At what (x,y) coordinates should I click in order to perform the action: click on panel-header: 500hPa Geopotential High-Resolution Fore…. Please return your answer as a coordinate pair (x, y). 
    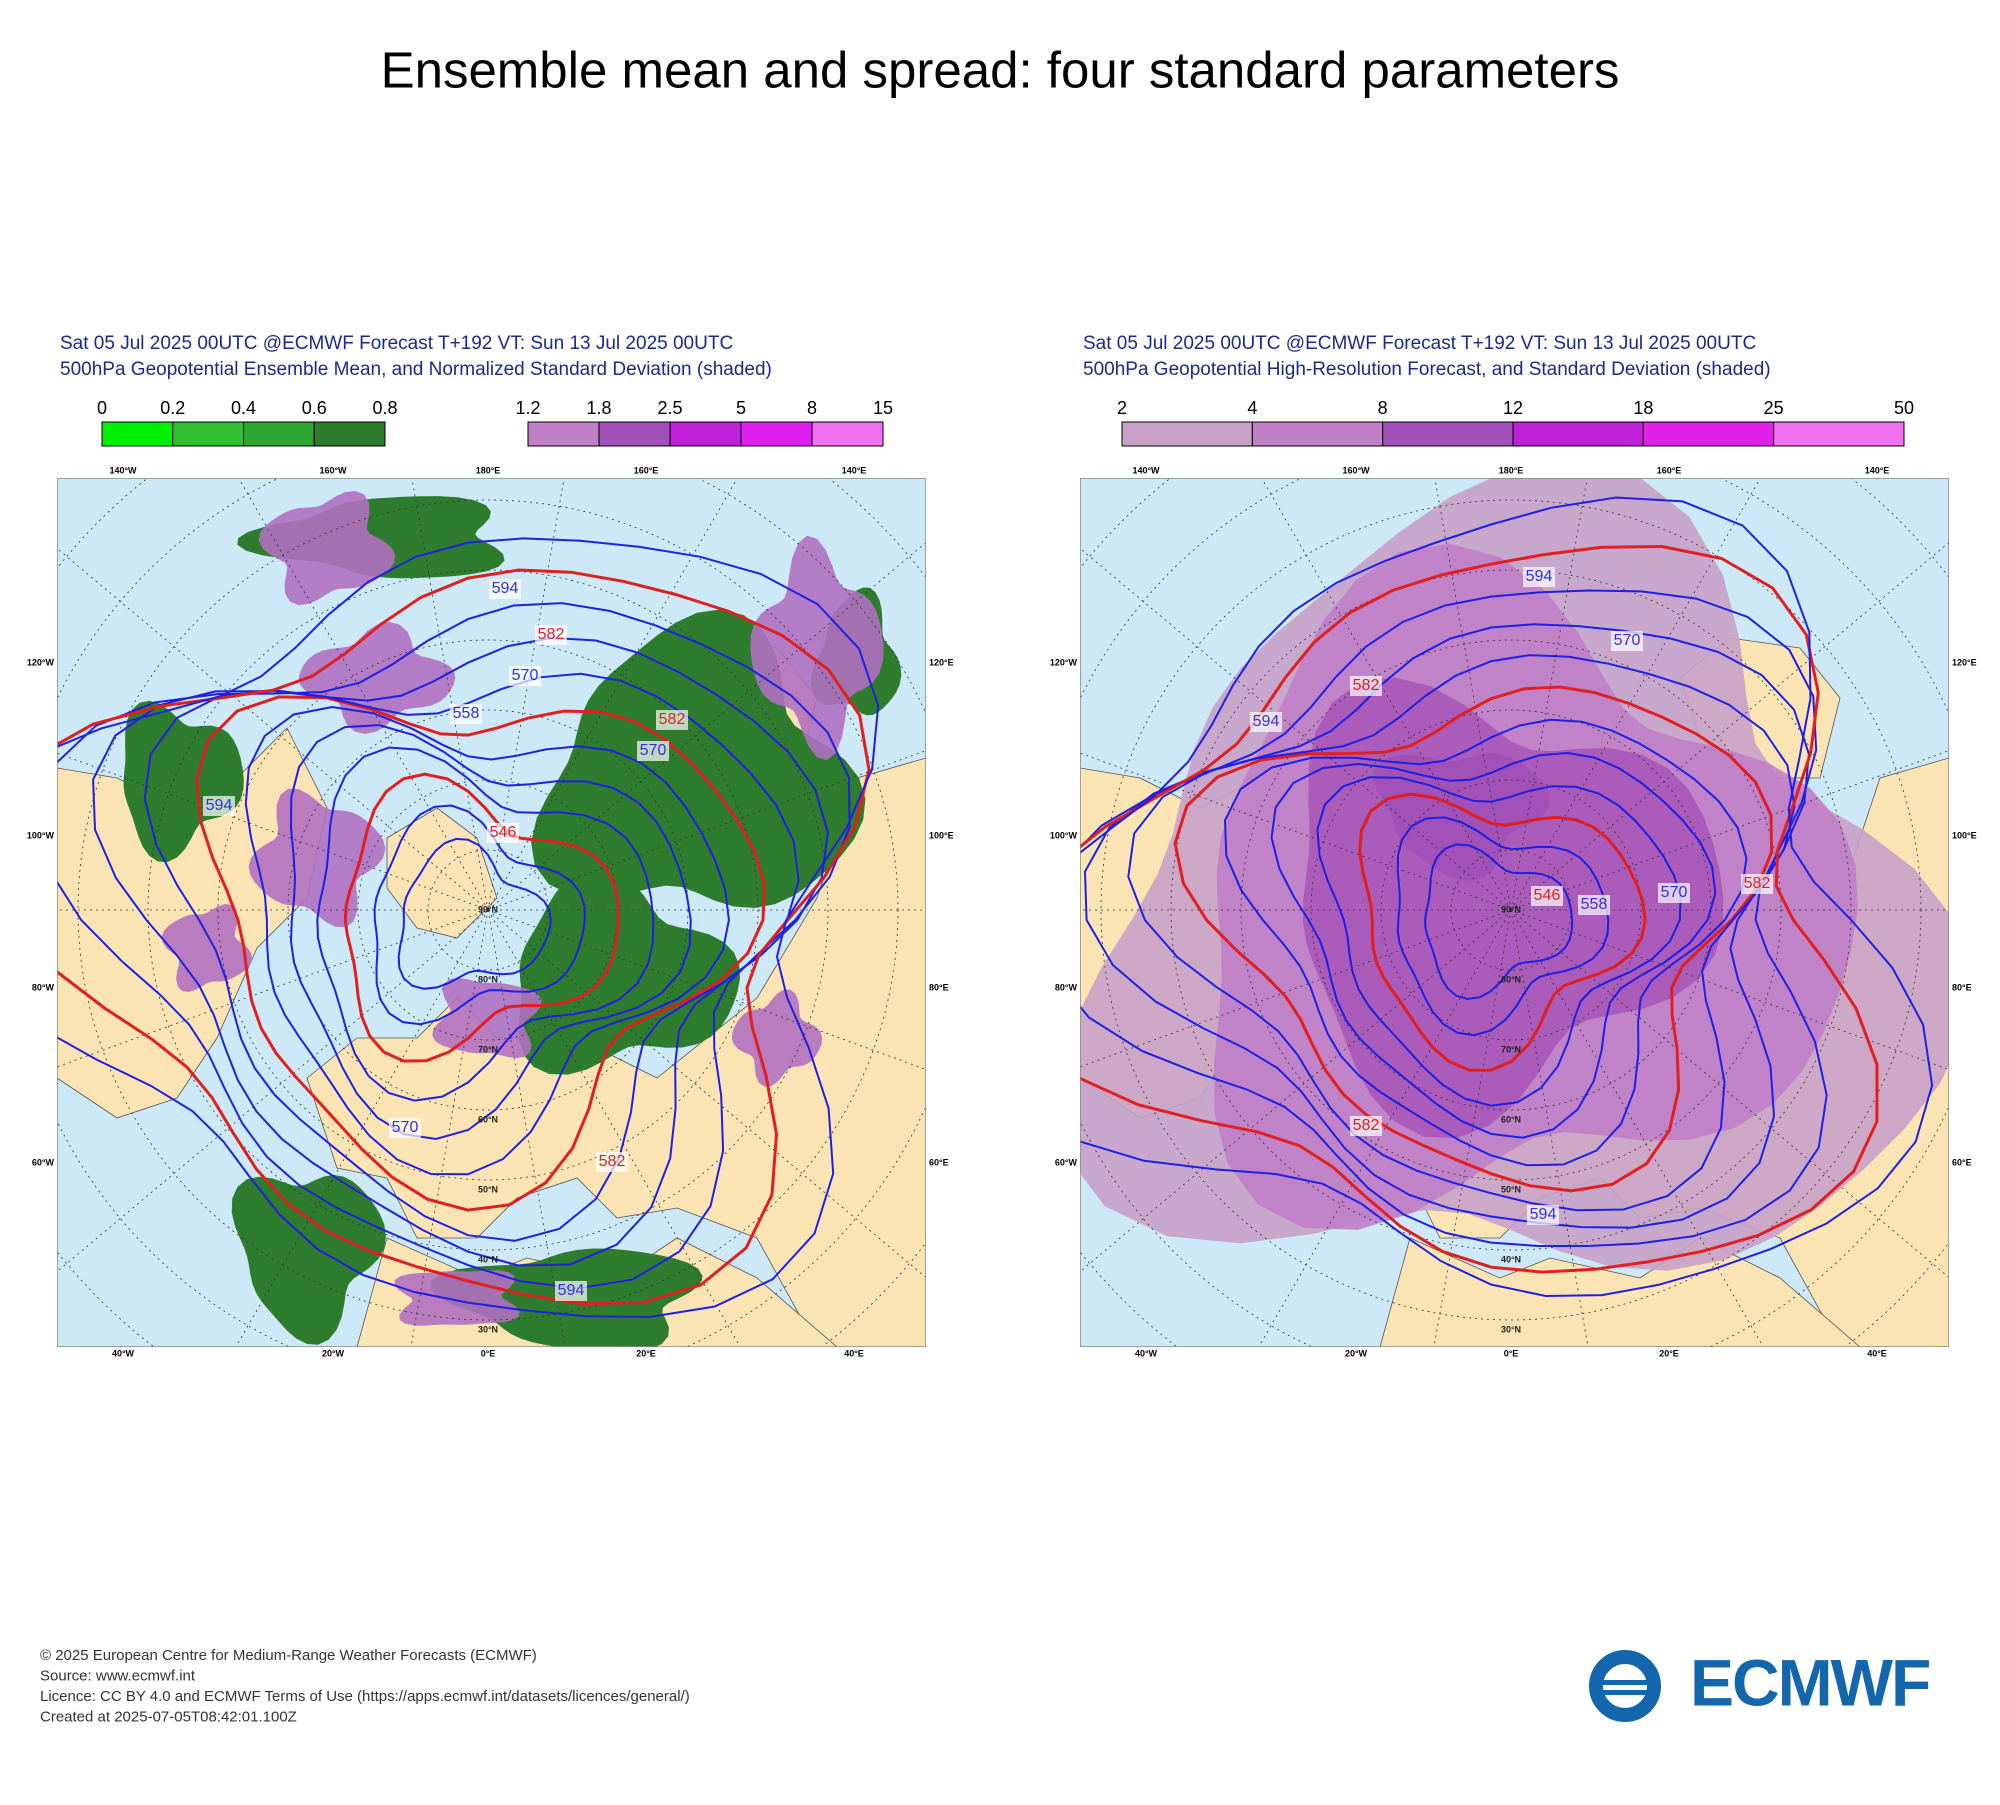
    Looking at the image, I should click on (1427, 369).